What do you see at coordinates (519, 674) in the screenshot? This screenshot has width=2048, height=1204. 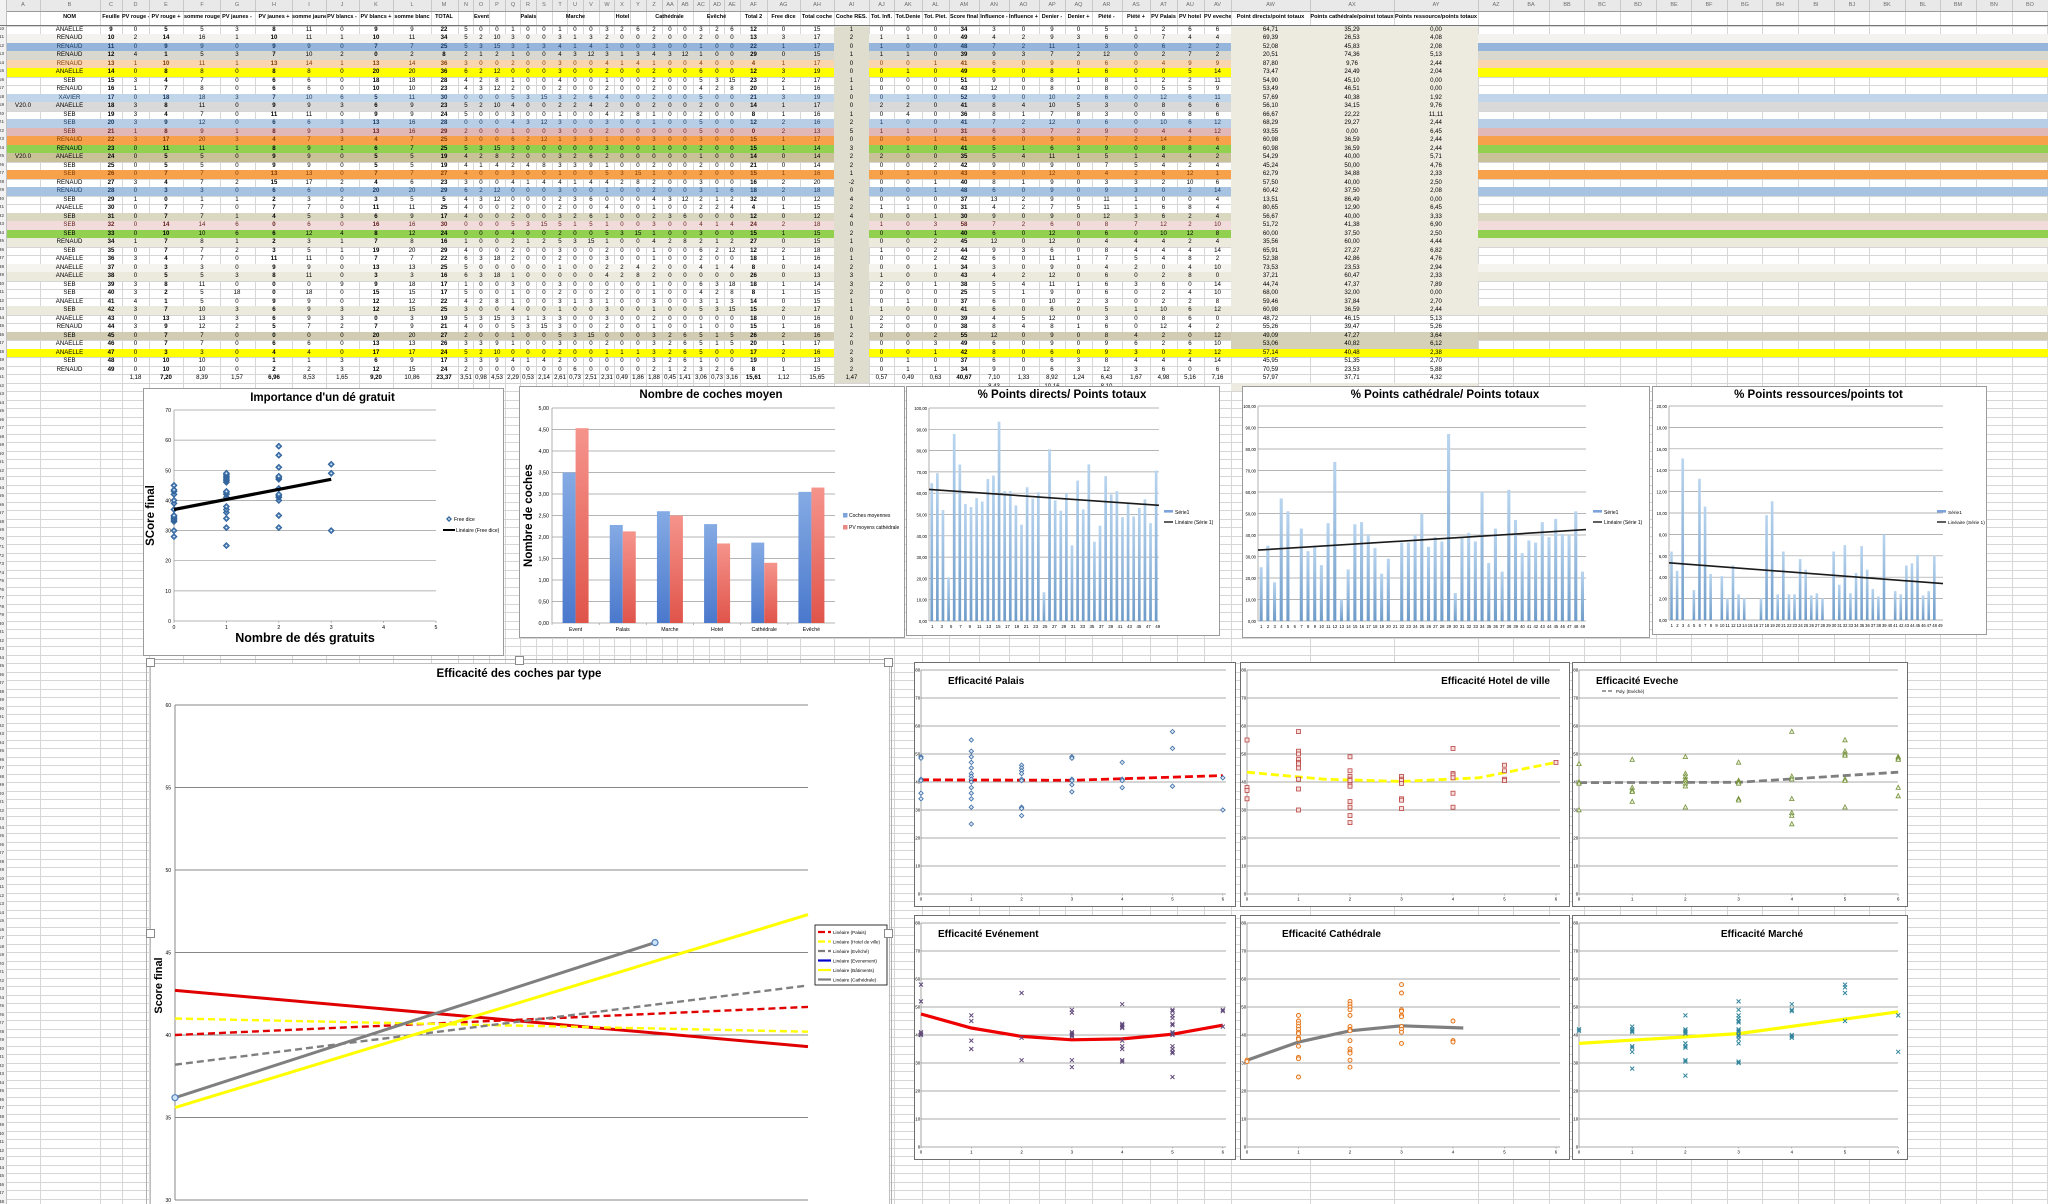 I see `svg-text: Efficacité des coches par type` at bounding box center [519, 674].